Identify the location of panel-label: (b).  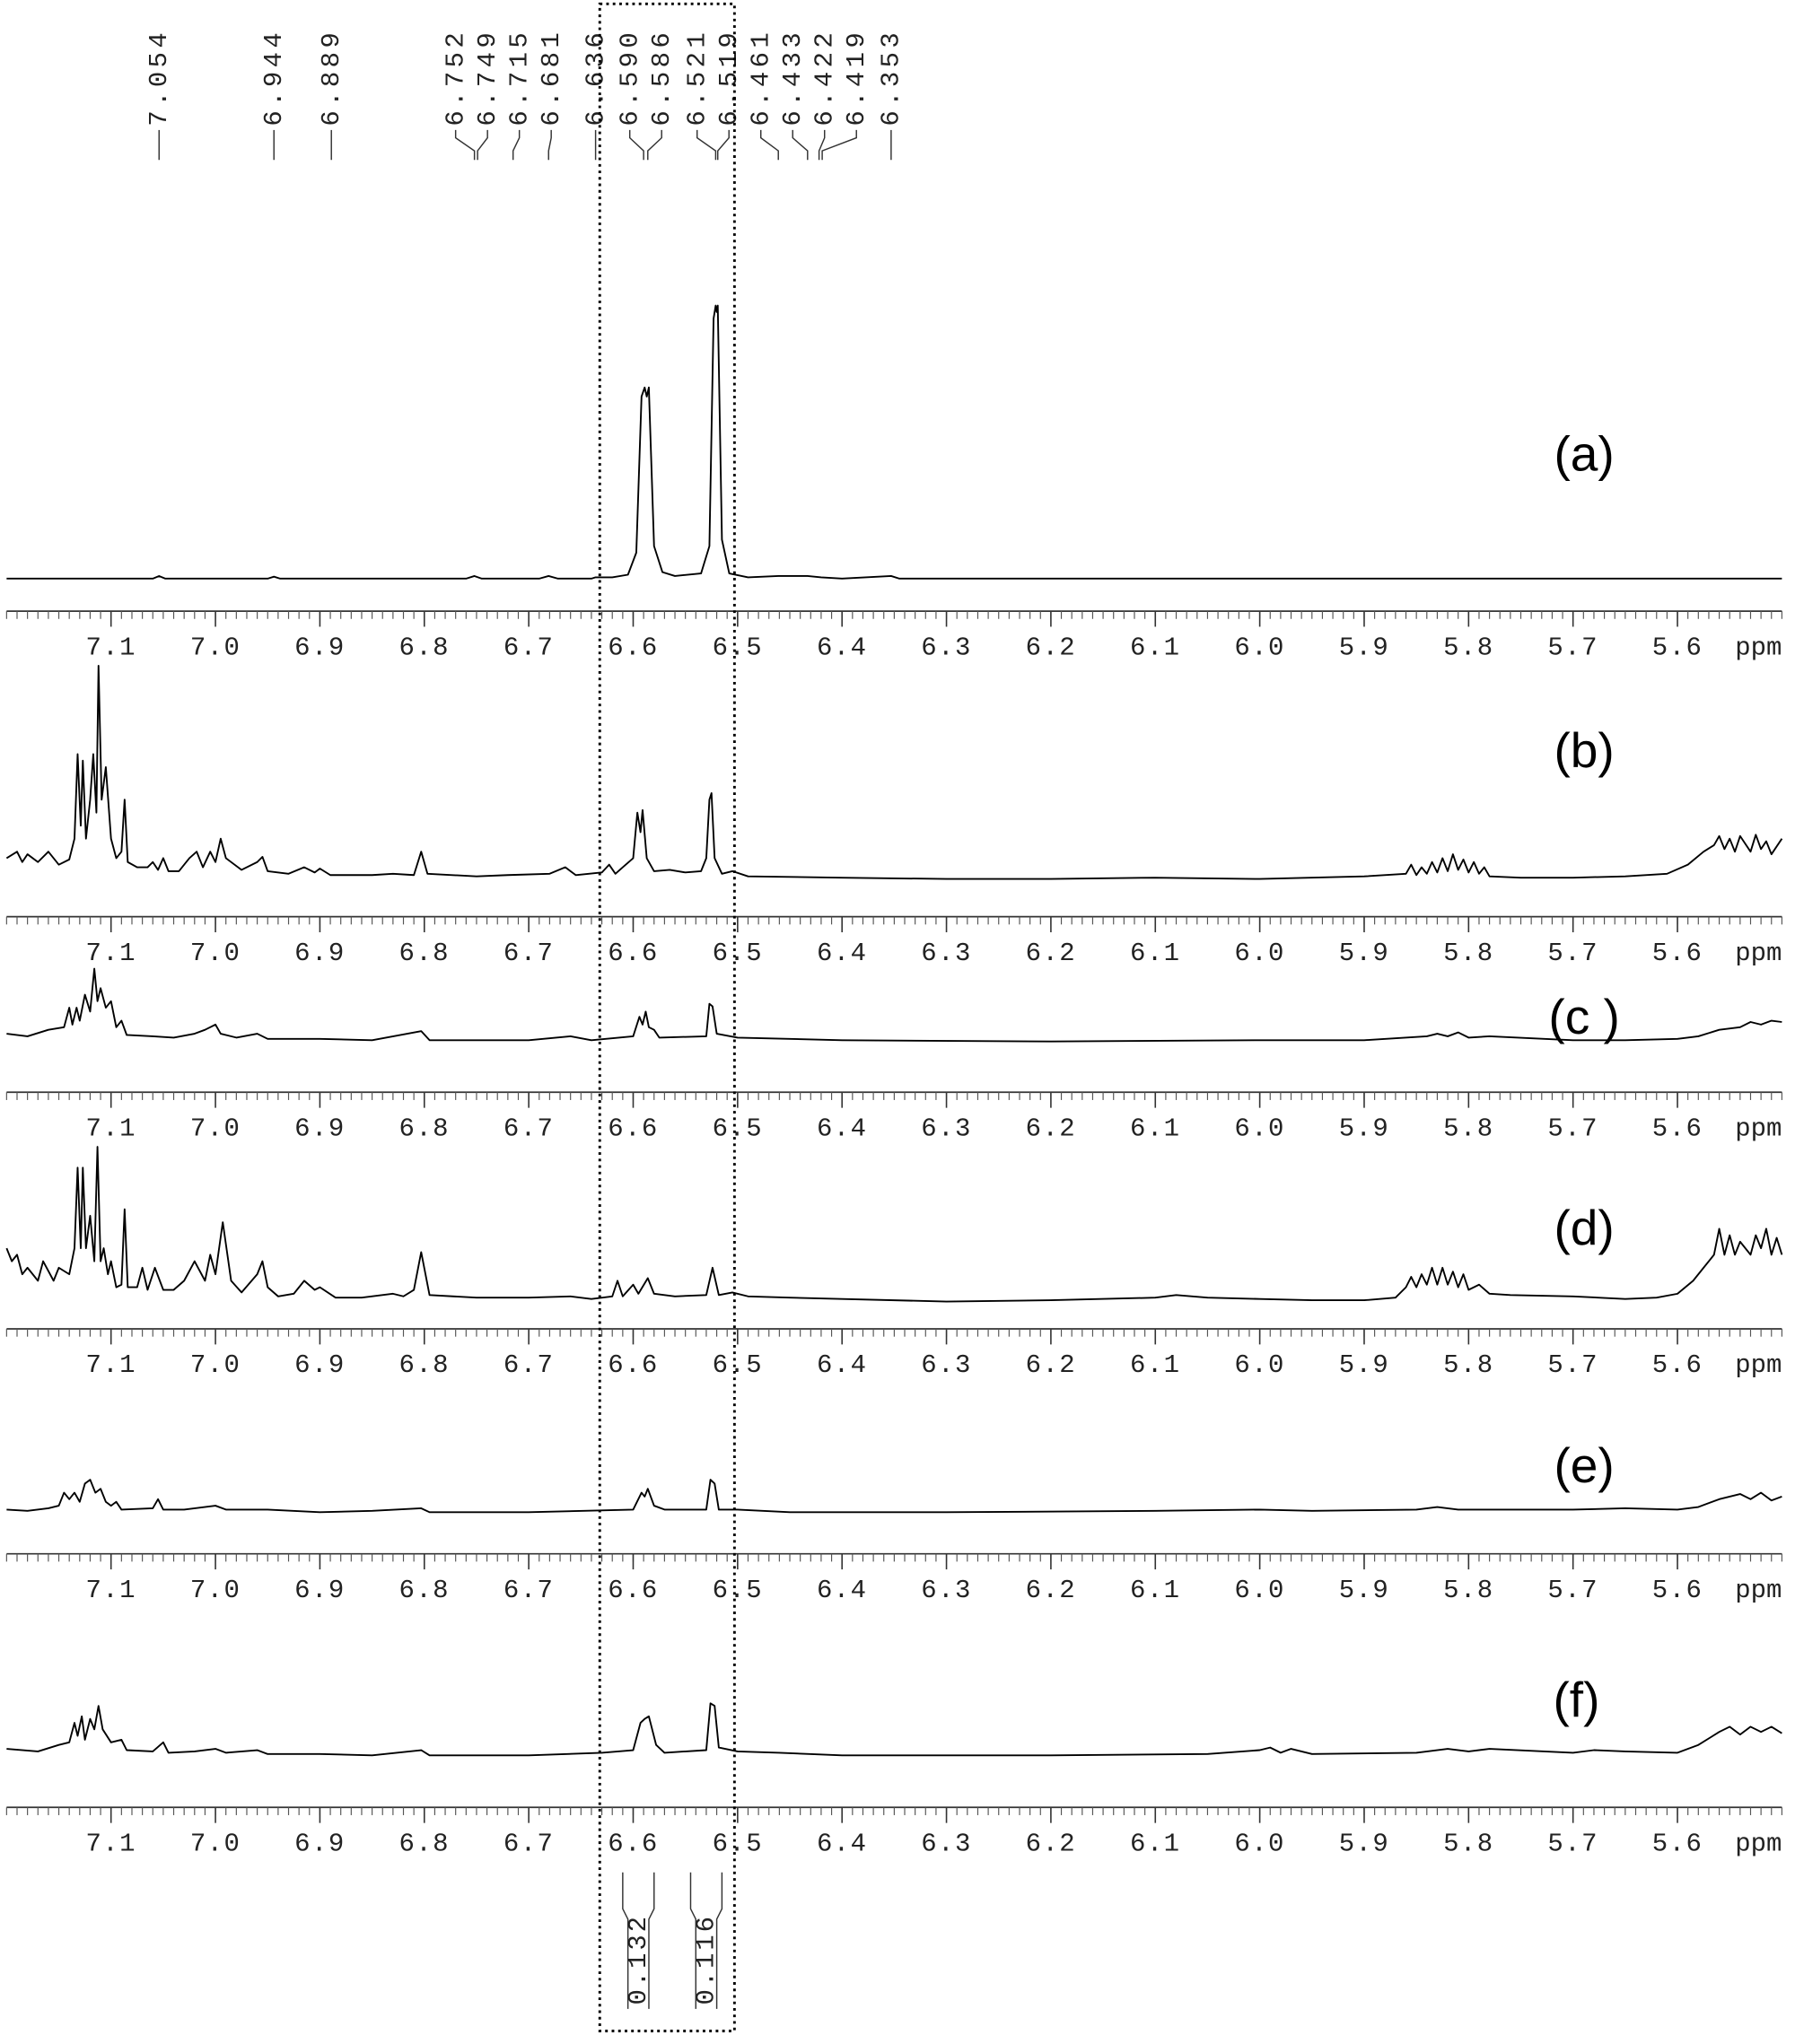
(1584, 750).